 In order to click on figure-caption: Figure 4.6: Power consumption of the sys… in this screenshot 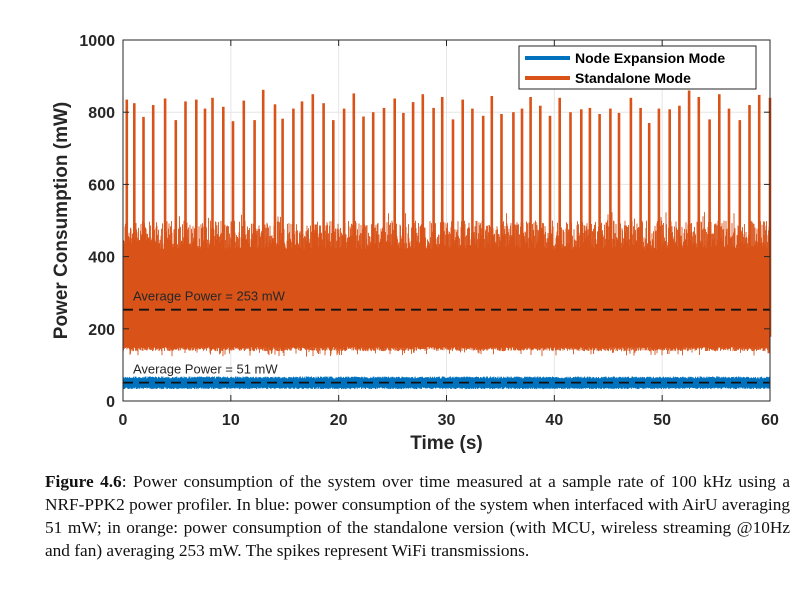, I will do `click(417, 516)`.